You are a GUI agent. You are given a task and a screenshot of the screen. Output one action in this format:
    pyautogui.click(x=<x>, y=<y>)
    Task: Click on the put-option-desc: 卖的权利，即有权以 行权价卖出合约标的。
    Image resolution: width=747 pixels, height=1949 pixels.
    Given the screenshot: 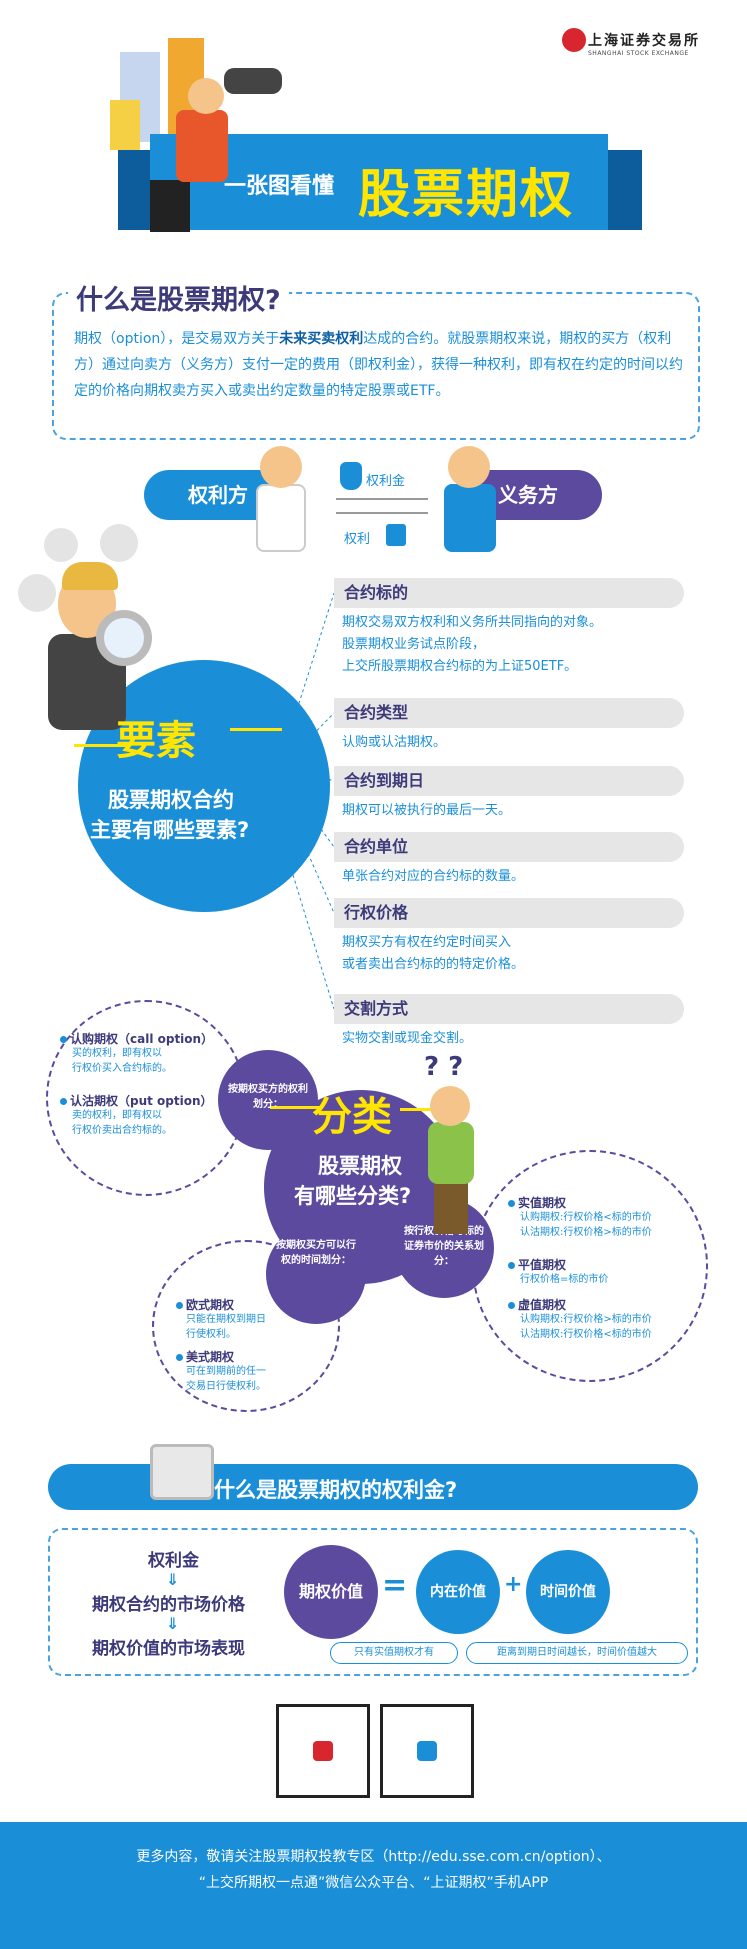 What is the action you would take?
    pyautogui.click(x=122, y=1123)
    